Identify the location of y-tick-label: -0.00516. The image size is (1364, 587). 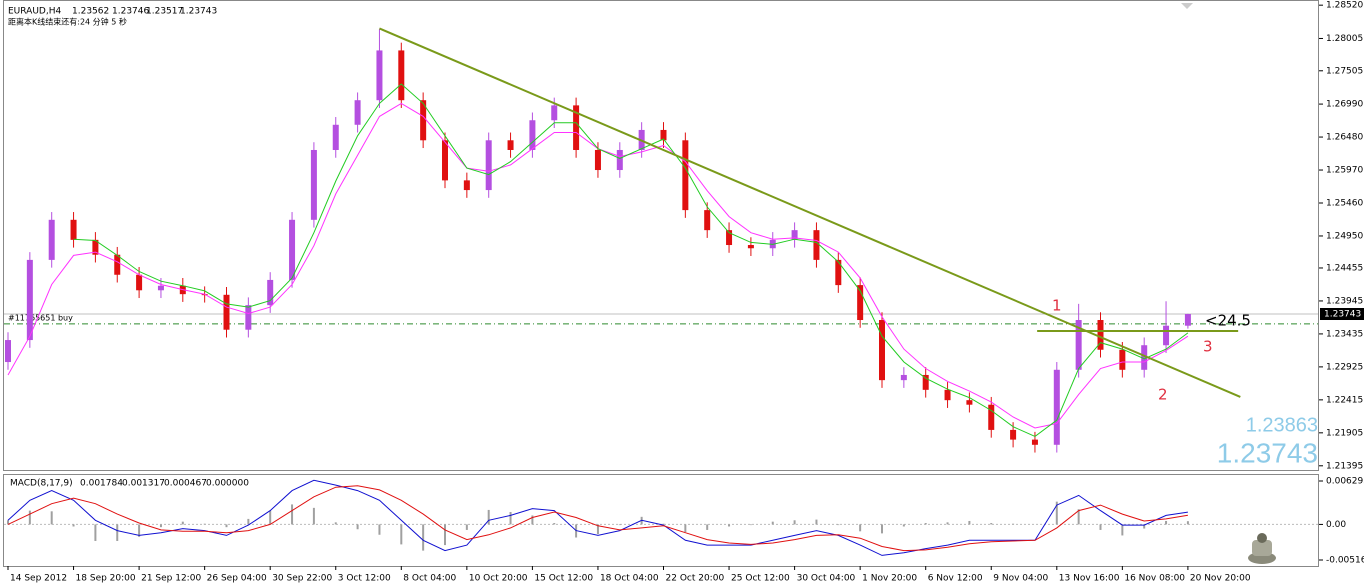
(1345, 561).